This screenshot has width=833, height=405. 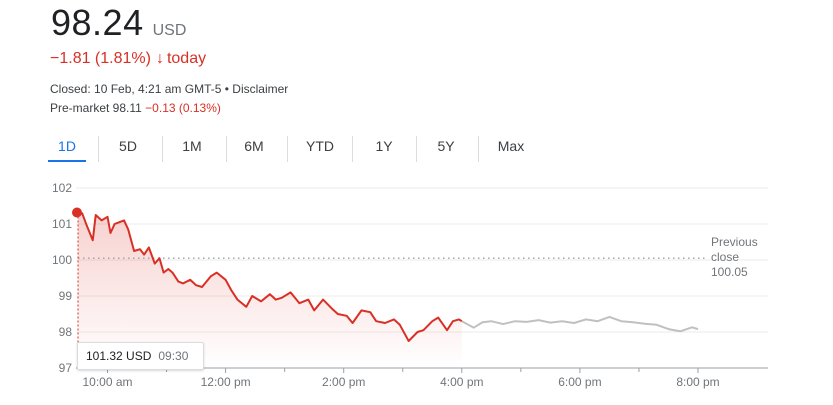 What do you see at coordinates (697, 382) in the screenshot?
I see `x-tick-label: 8:00 pm` at bounding box center [697, 382].